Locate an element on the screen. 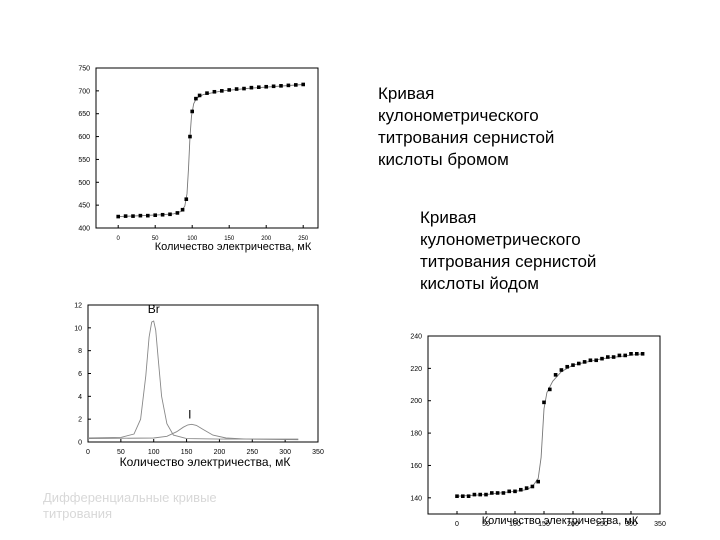  y-tick-label: 8 is located at coordinates (80, 351).